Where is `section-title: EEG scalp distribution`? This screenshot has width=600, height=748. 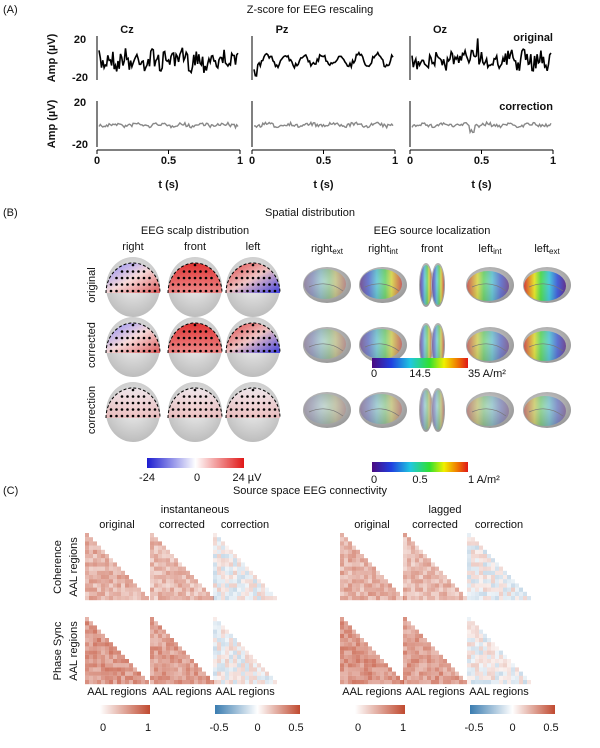 section-title: EEG scalp distribution is located at coordinates (195, 231).